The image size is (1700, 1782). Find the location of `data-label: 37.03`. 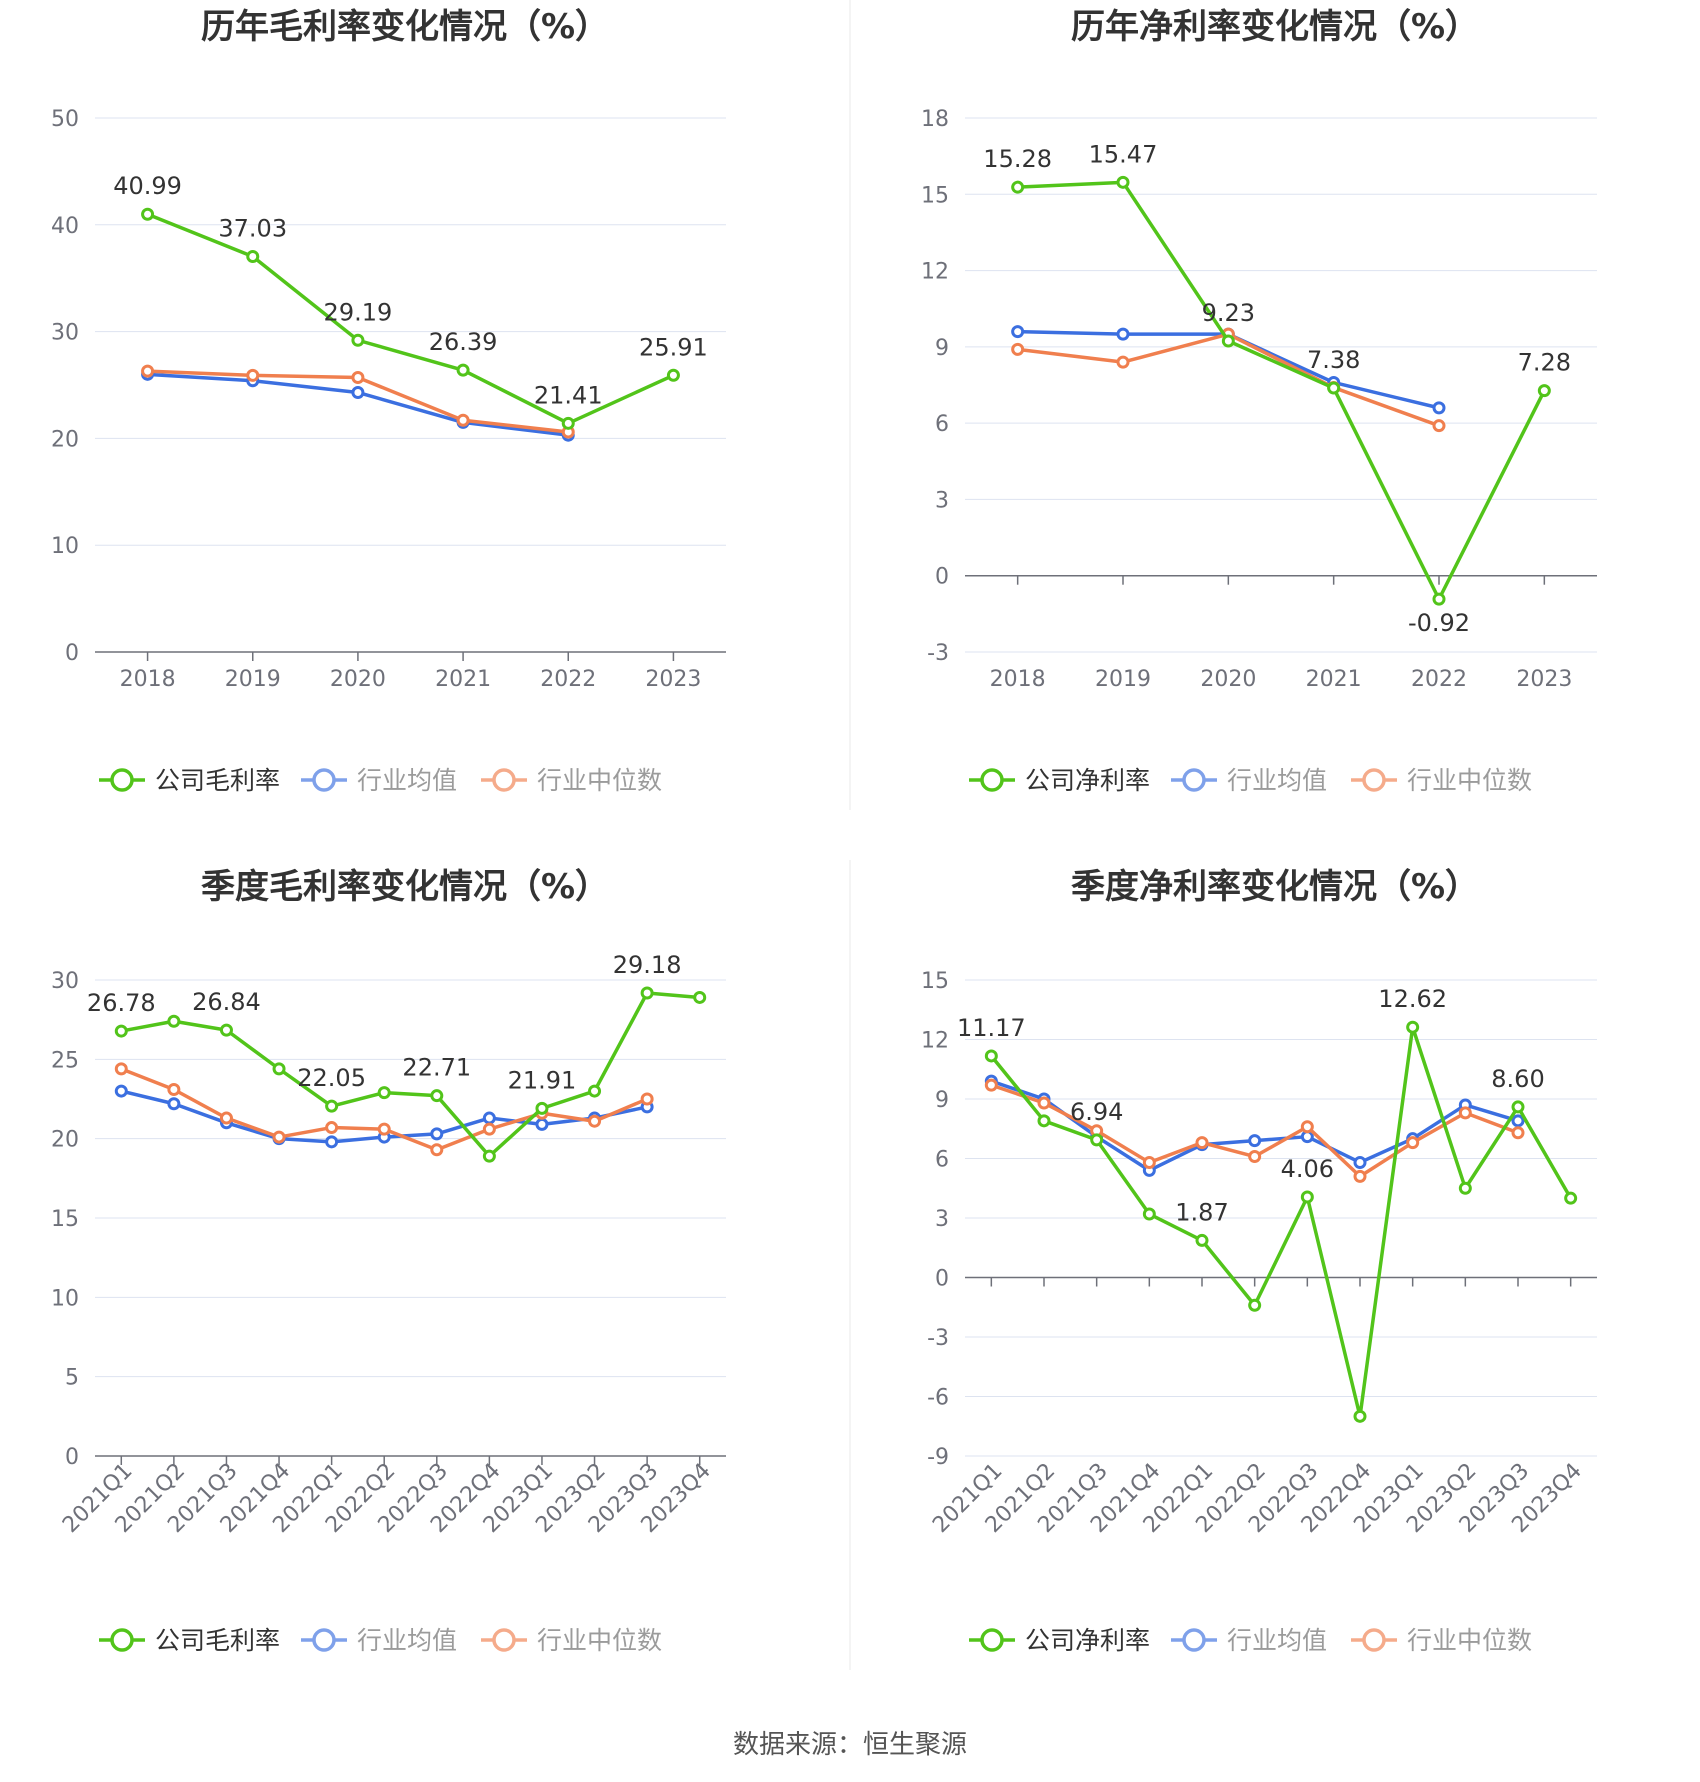

data-label: 37.03 is located at coordinates (252, 229).